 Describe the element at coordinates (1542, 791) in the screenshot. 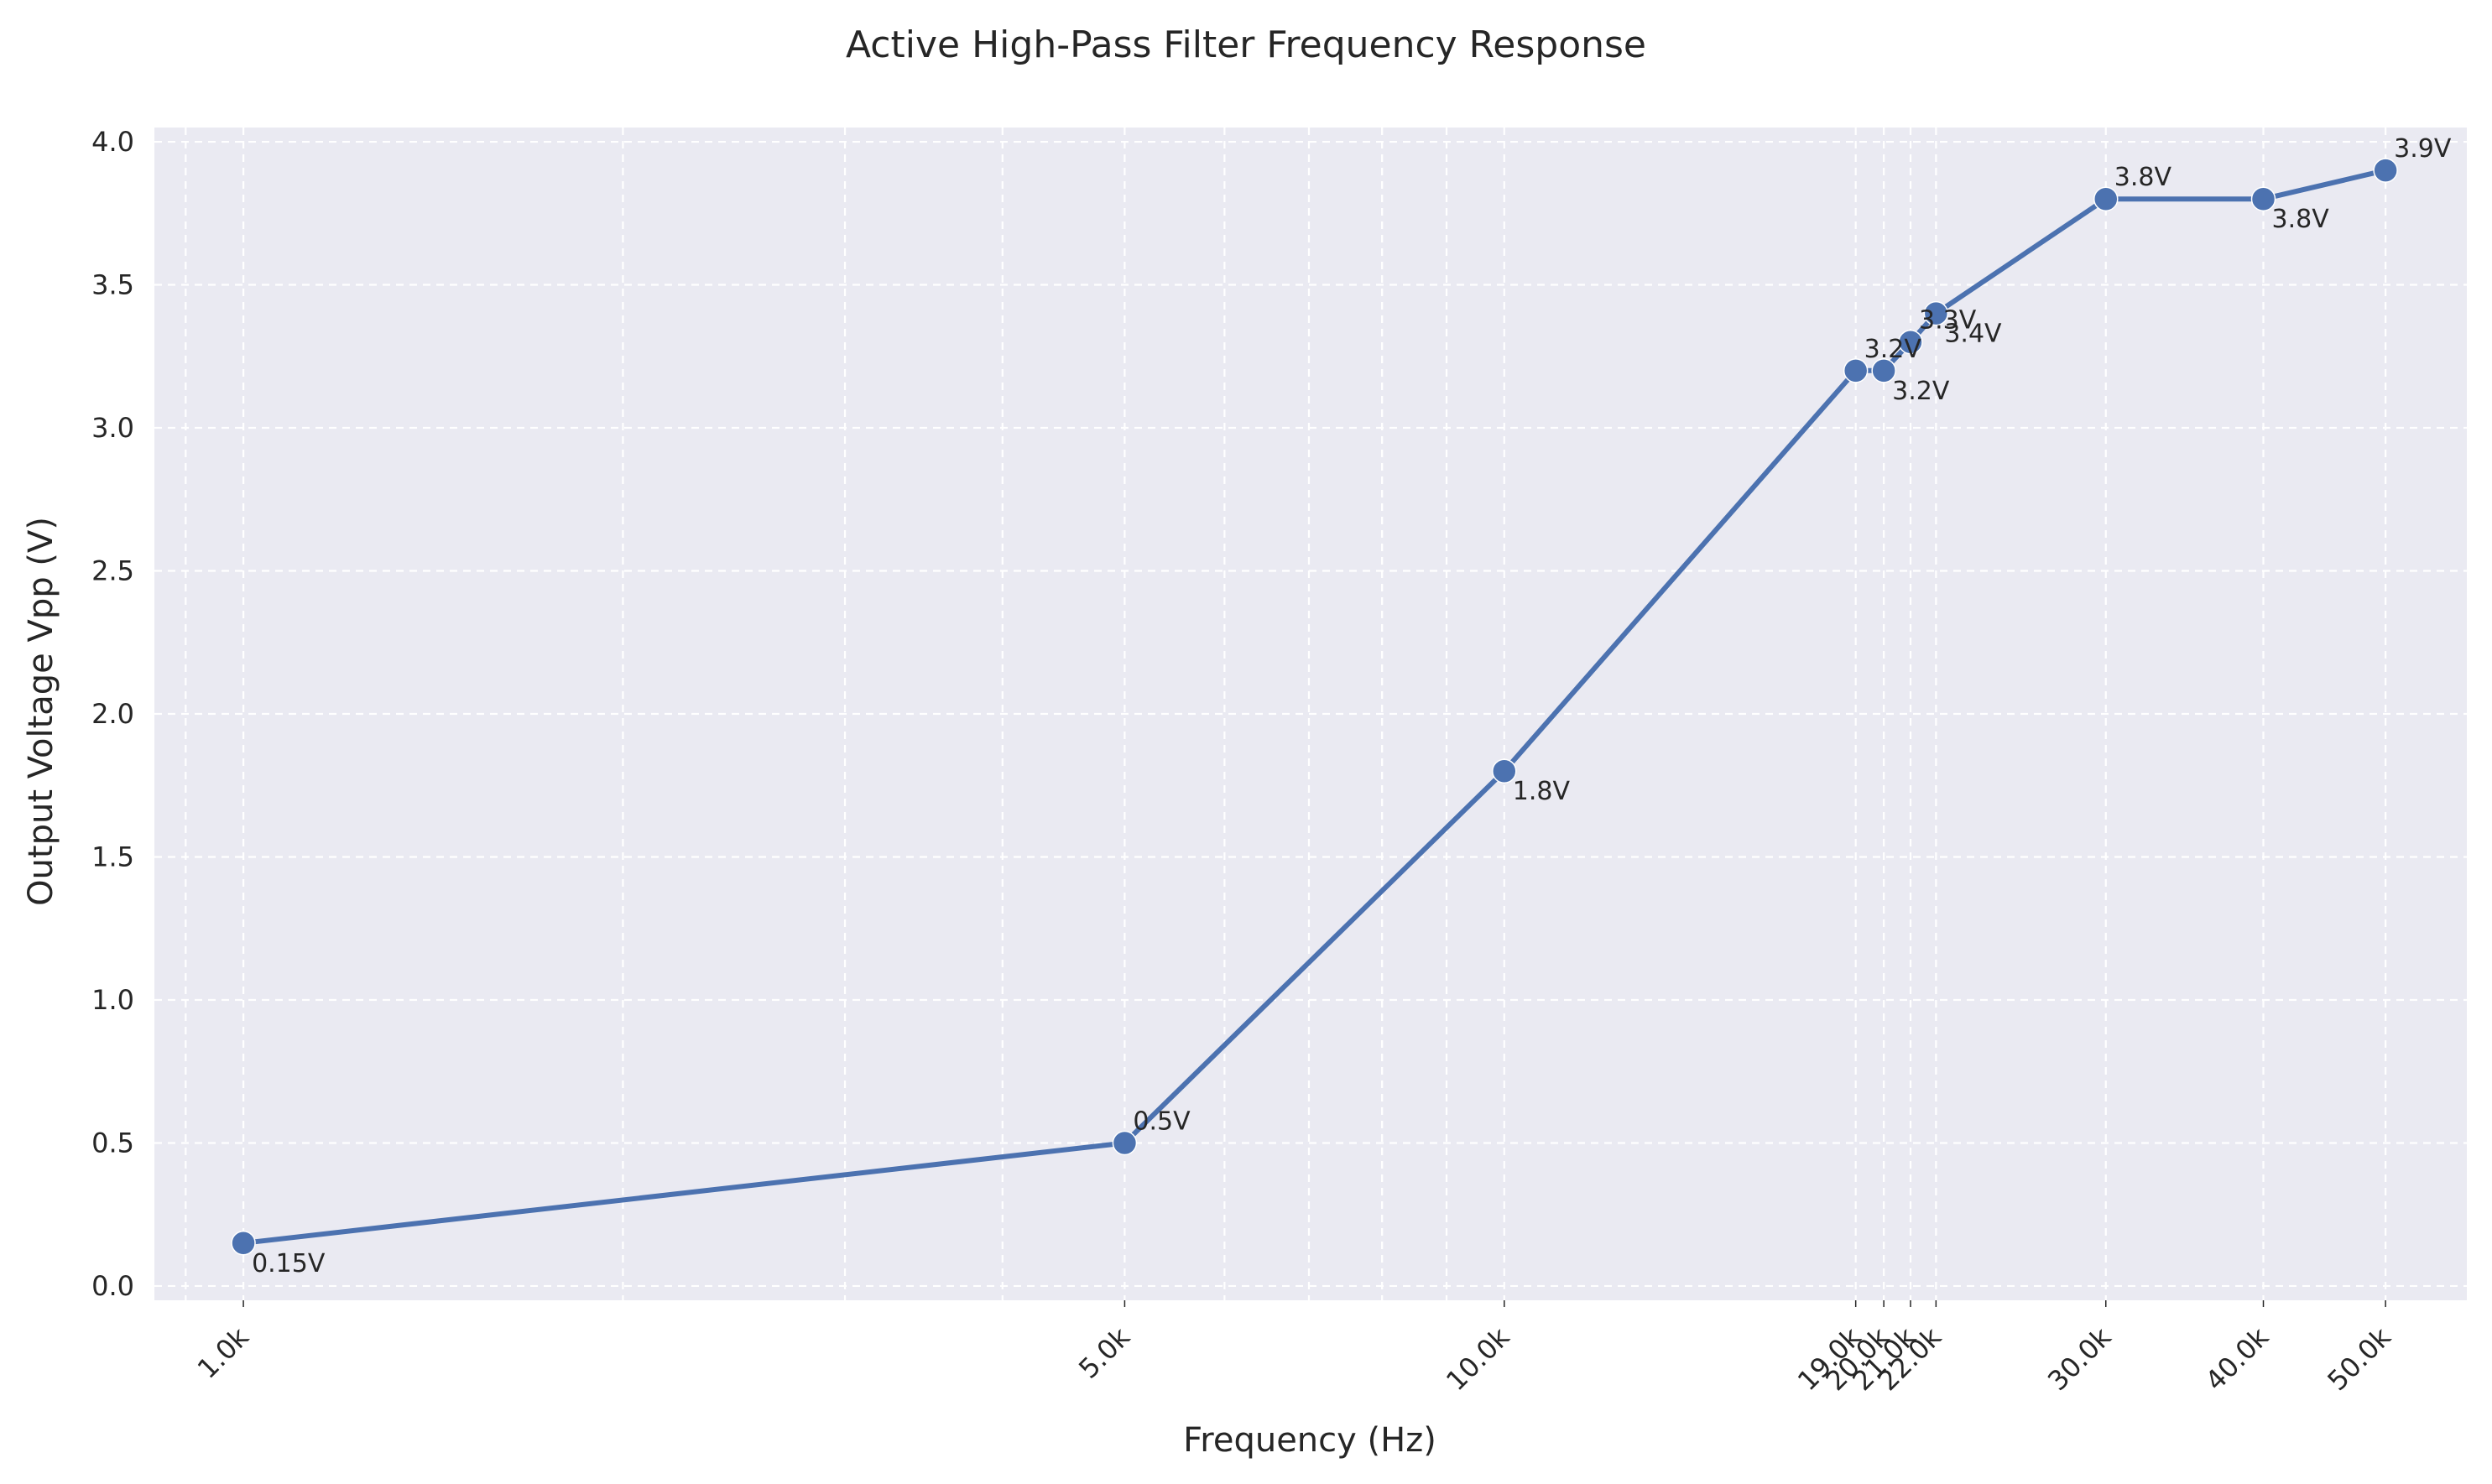

I see `data-label: 1.8V` at that location.